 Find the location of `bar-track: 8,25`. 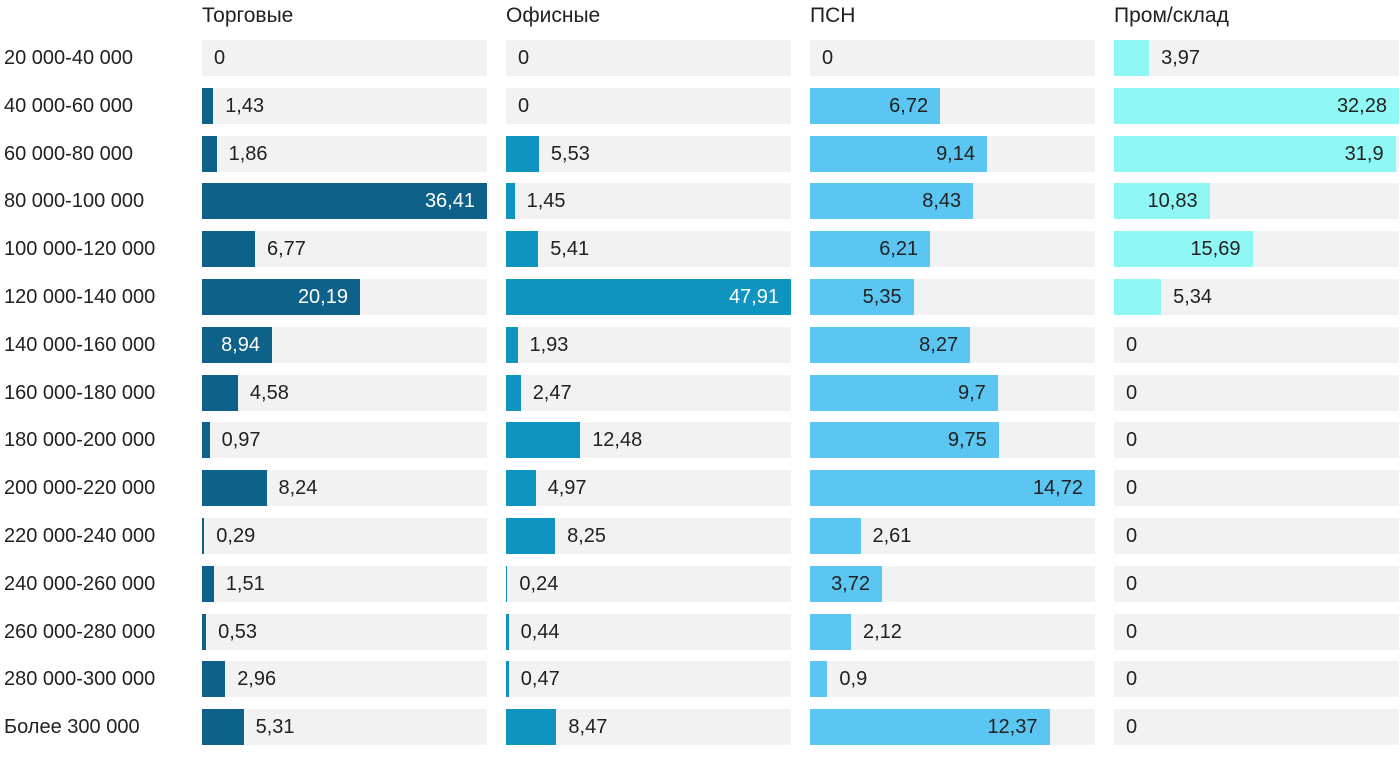

bar-track: 8,25 is located at coordinates (648, 535).